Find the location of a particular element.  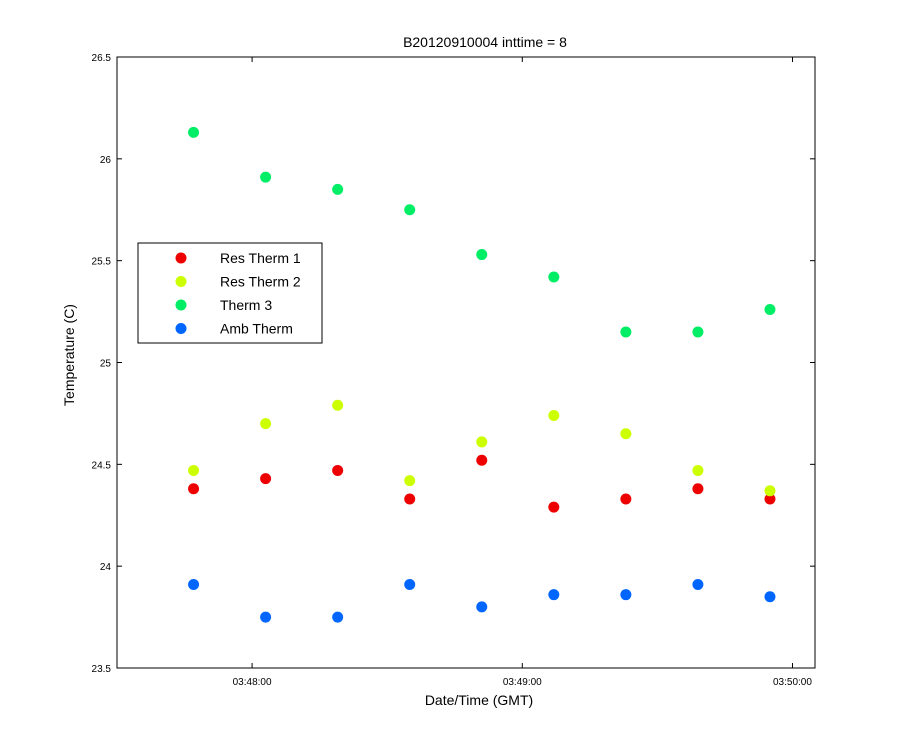

legend-label: Res Therm 1 is located at coordinates (260, 258).